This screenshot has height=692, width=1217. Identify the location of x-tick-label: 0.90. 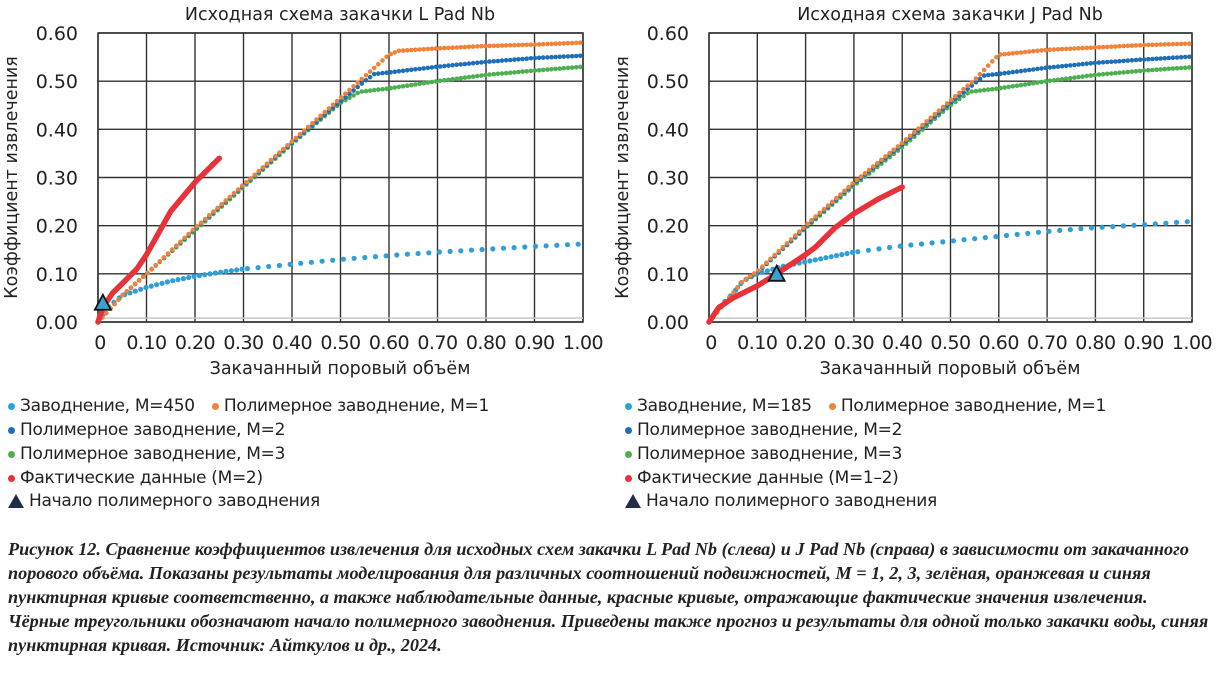
(1144, 343).